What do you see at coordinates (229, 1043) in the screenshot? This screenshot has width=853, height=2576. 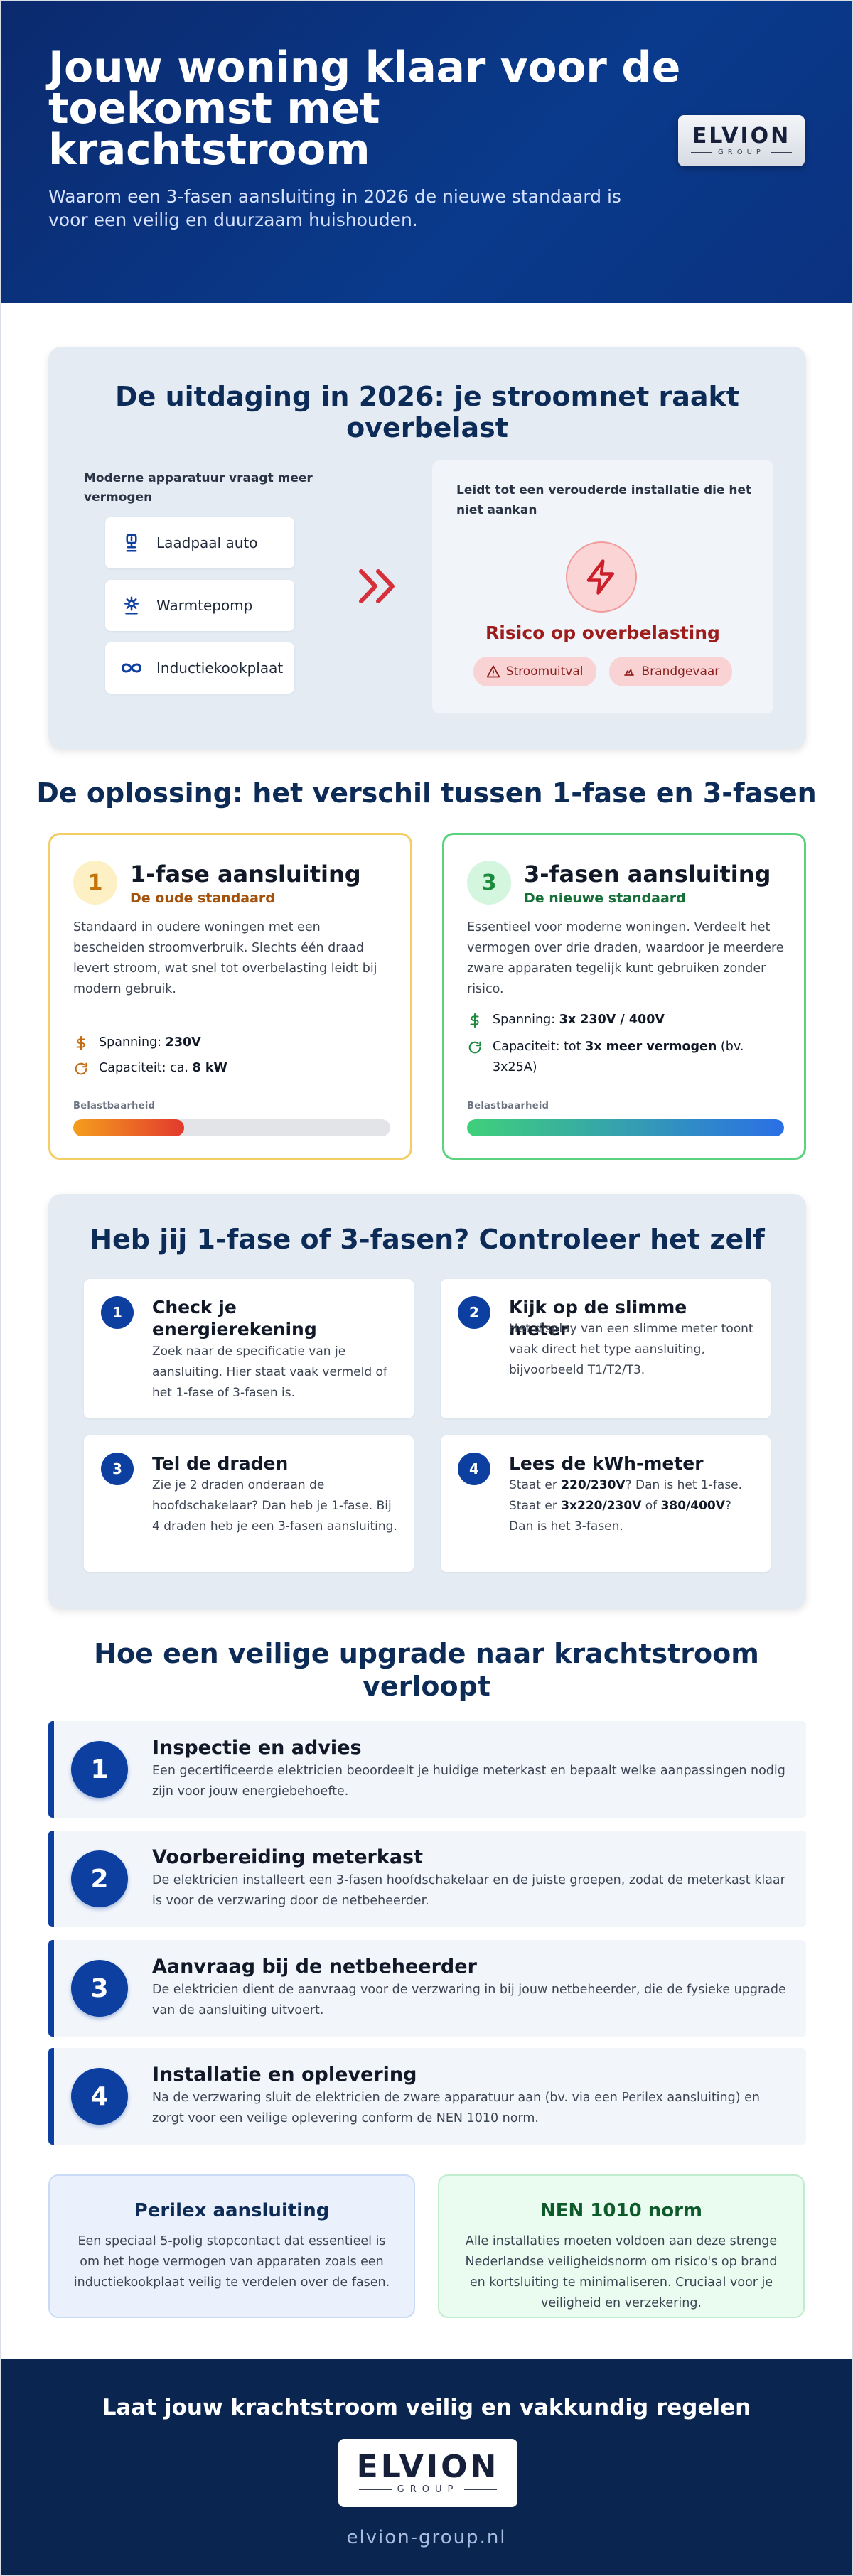 I see `voltage-spec: Spanning: 230V` at bounding box center [229, 1043].